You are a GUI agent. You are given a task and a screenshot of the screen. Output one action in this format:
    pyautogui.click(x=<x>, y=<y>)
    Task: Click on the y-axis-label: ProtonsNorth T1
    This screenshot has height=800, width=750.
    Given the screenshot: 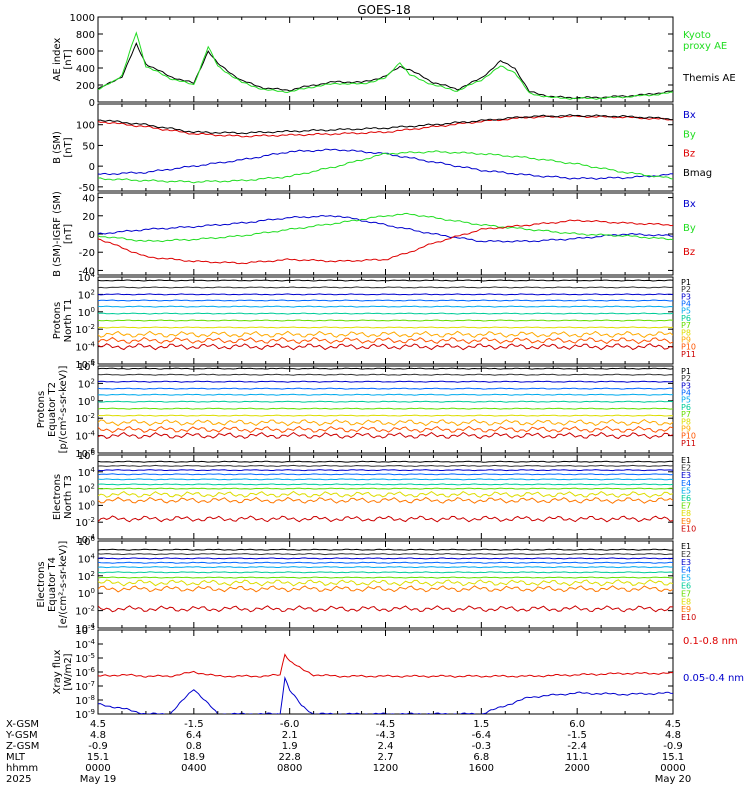 What is the action you would take?
    pyautogui.click(x=63, y=321)
    